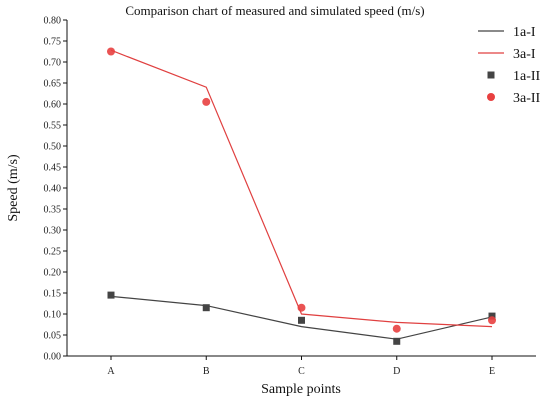 This screenshot has height=404, width=550. I want to click on legend-label-1a-I: 1a-I, so click(524, 32).